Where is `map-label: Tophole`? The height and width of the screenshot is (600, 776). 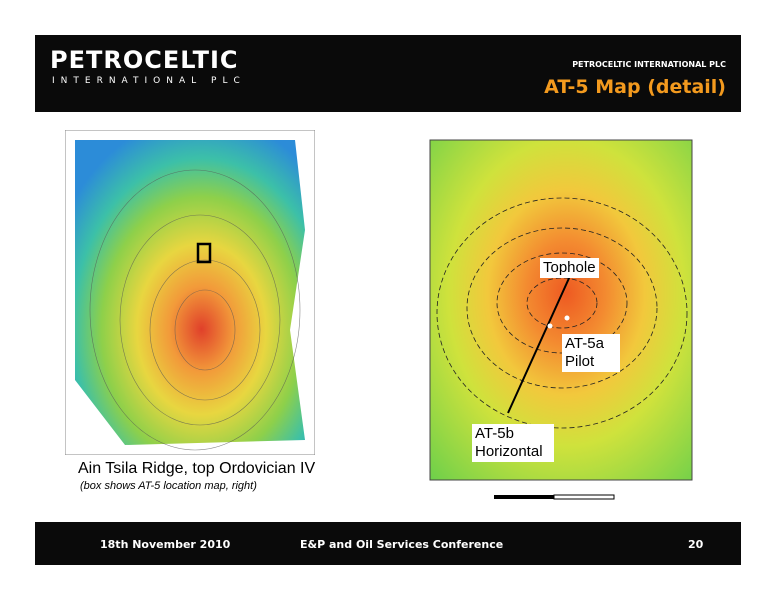 map-label: Tophole is located at coordinates (569, 268).